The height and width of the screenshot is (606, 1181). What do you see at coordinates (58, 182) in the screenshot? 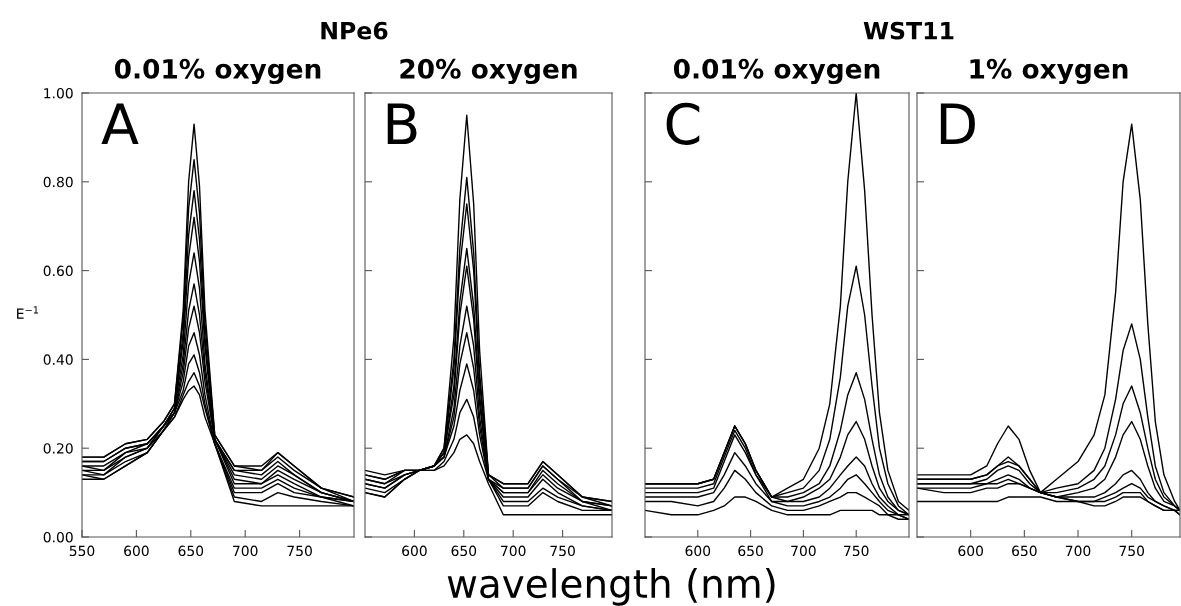
I see `y-tick-label: 0.80` at bounding box center [58, 182].